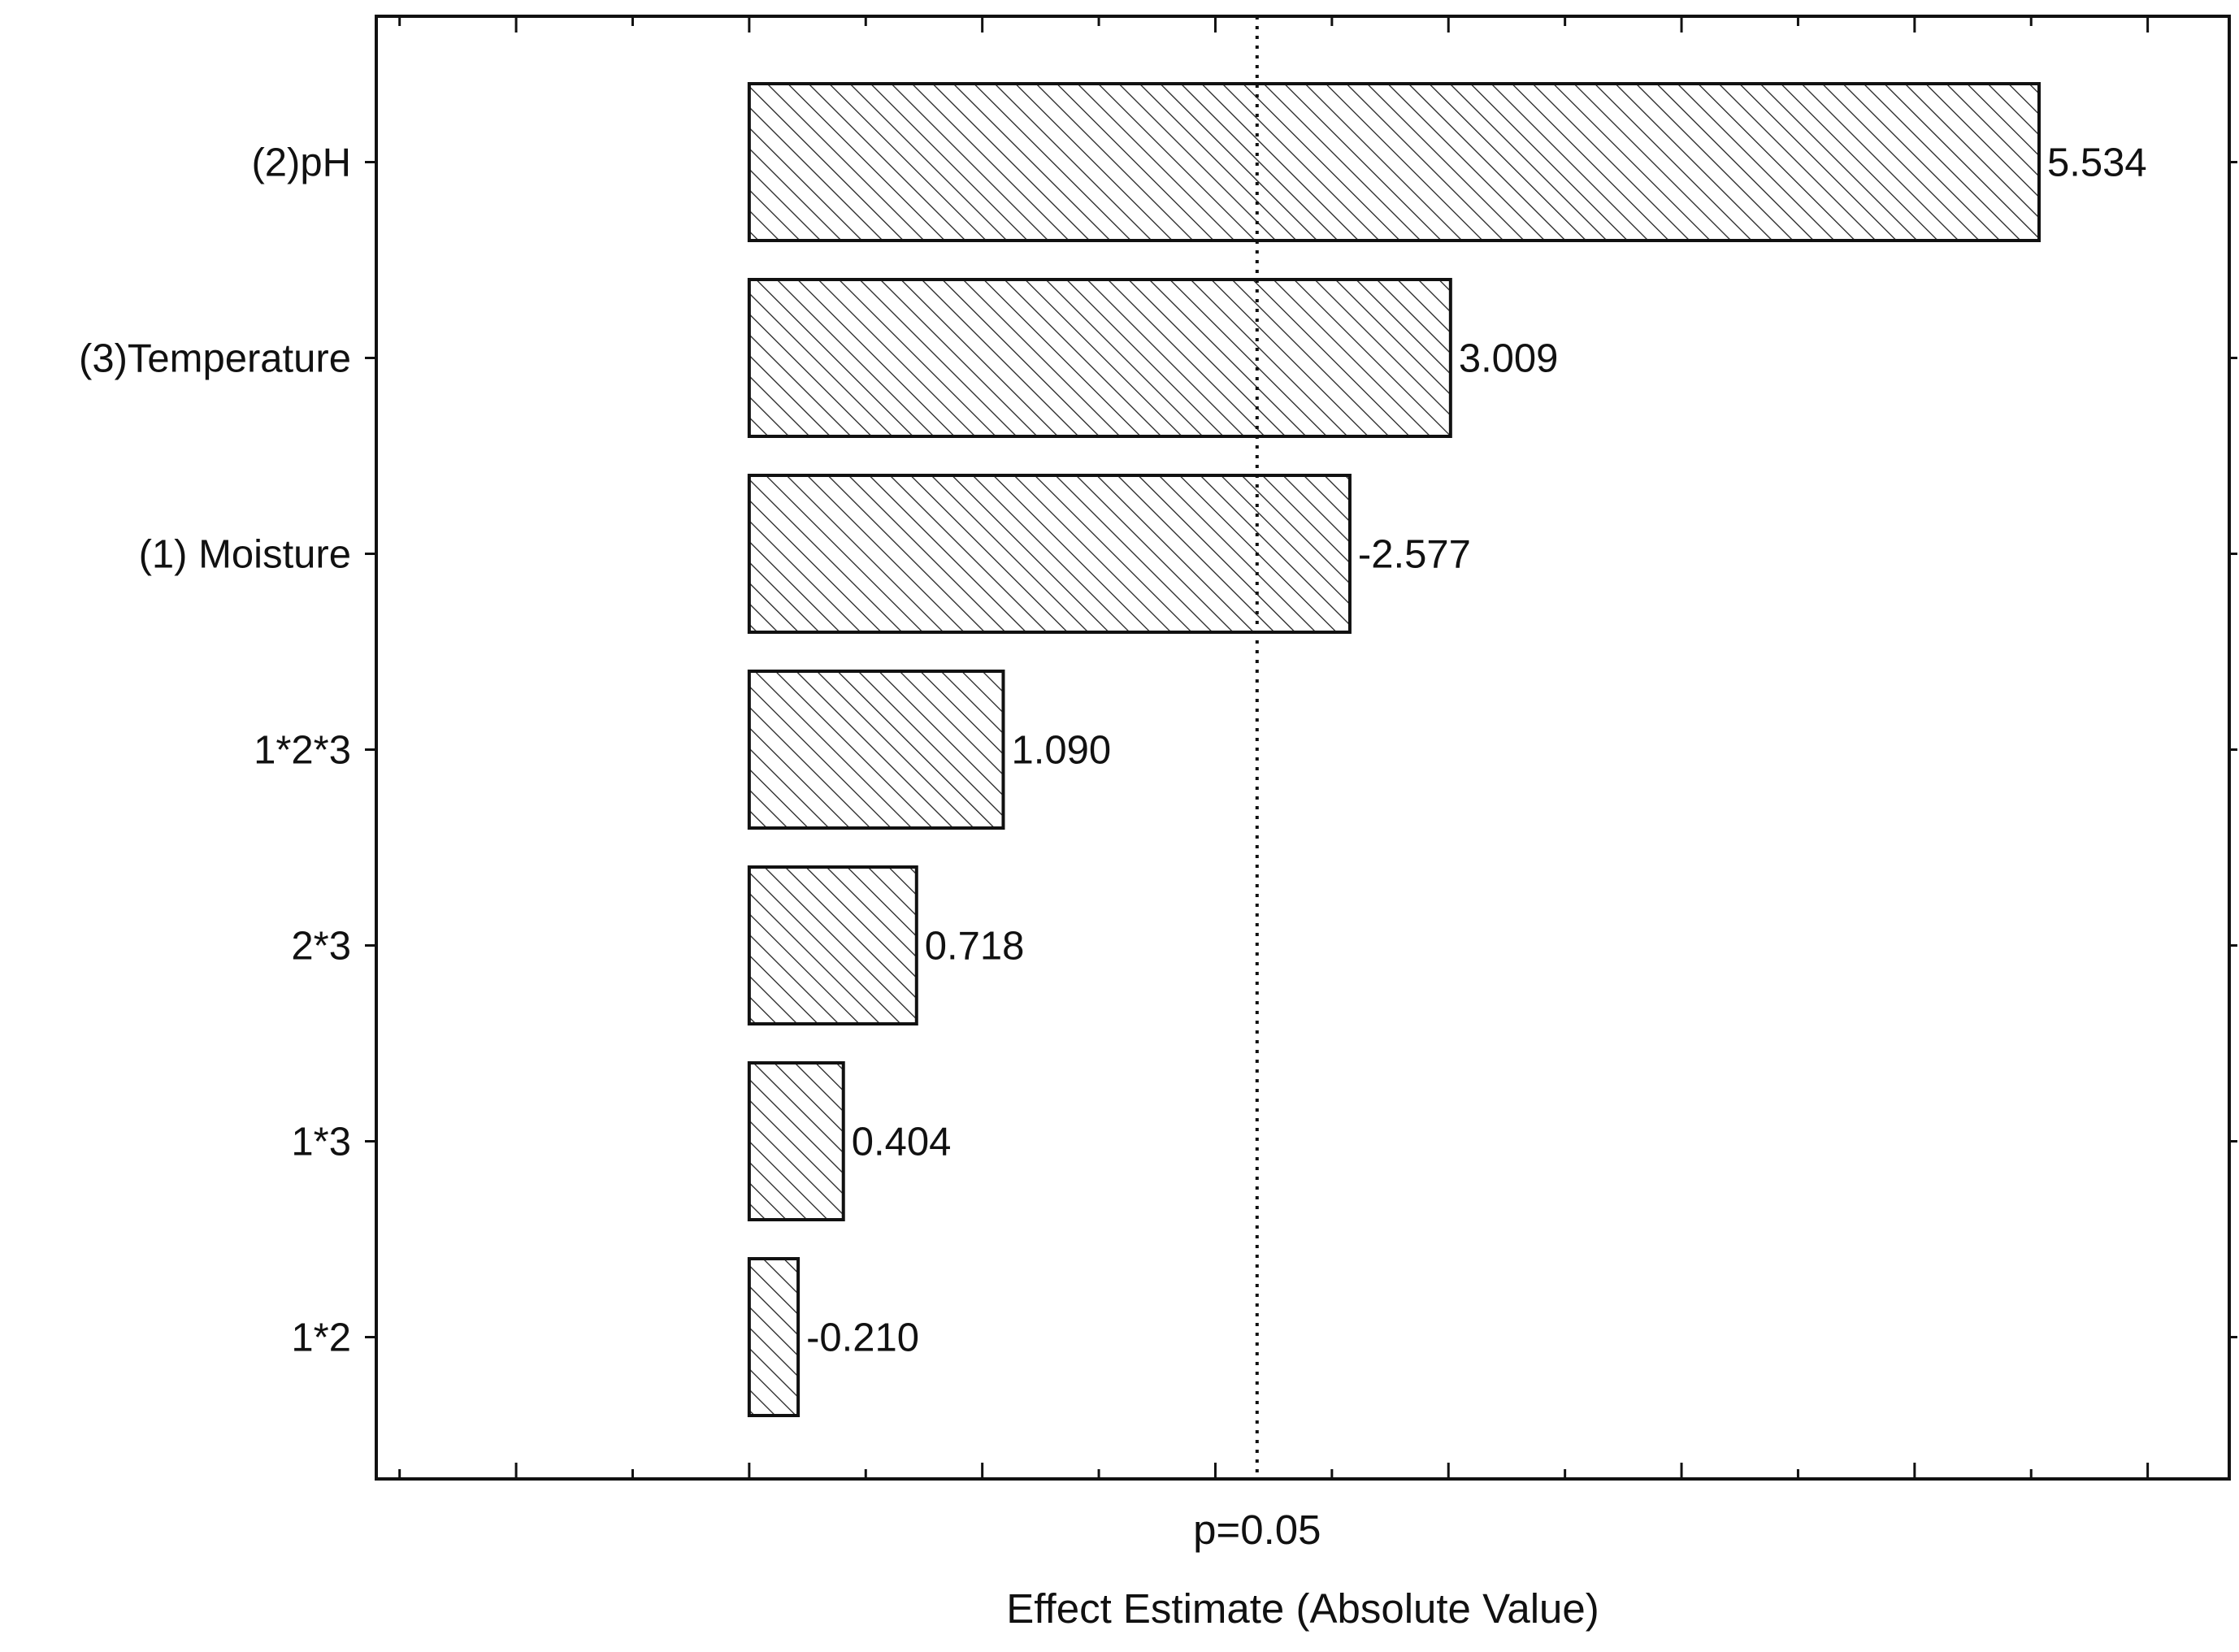 The width and height of the screenshot is (2239, 1652). What do you see at coordinates (902, 1142) in the screenshot?
I see `value-label-6: 0.404` at bounding box center [902, 1142].